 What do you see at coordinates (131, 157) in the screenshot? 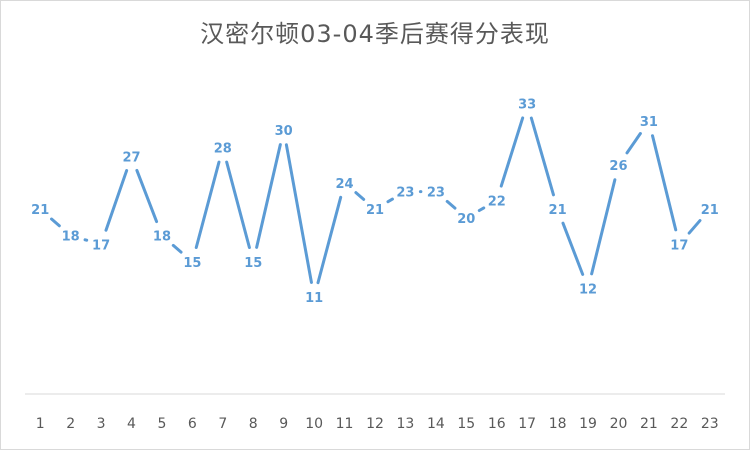
I see `data-label: 27` at bounding box center [131, 157].